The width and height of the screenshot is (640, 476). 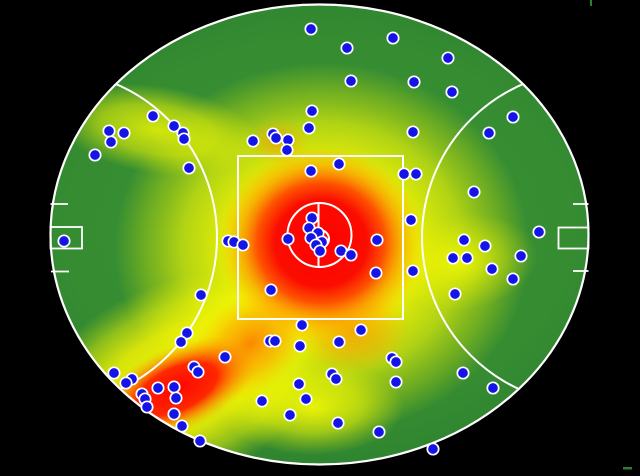 What do you see at coordinates (573, 238) in the screenshot?
I see `goal_right-square` at bounding box center [573, 238].